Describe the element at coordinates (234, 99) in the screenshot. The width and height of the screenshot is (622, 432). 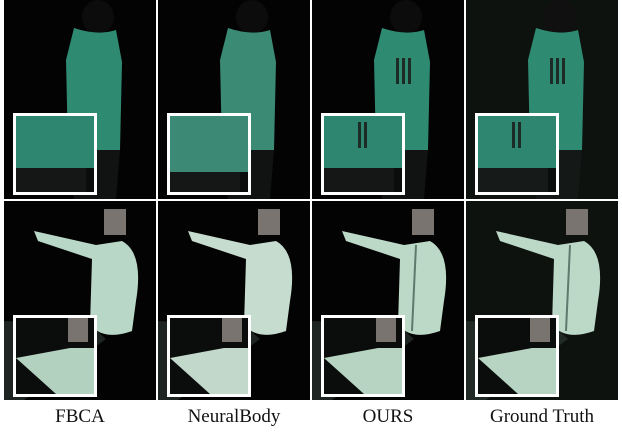
I see `tile-neuralbody-back` at that location.